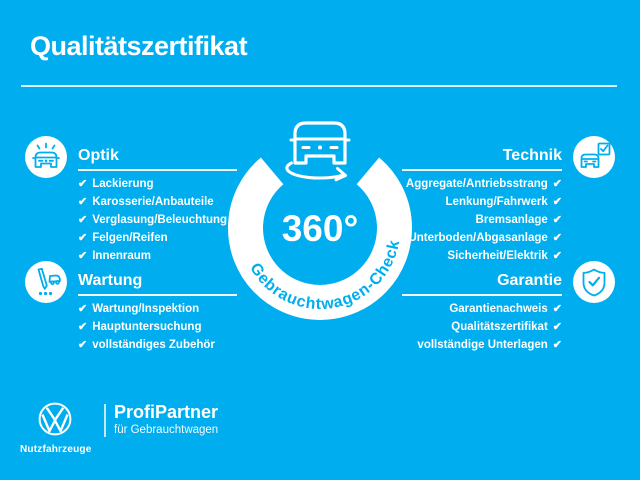 Image resolution: width=640 pixels, height=480 pixels. Describe the element at coordinates (153, 202) in the screenshot. I see `list-item-label: Karosserie/Anbauteile` at that location.